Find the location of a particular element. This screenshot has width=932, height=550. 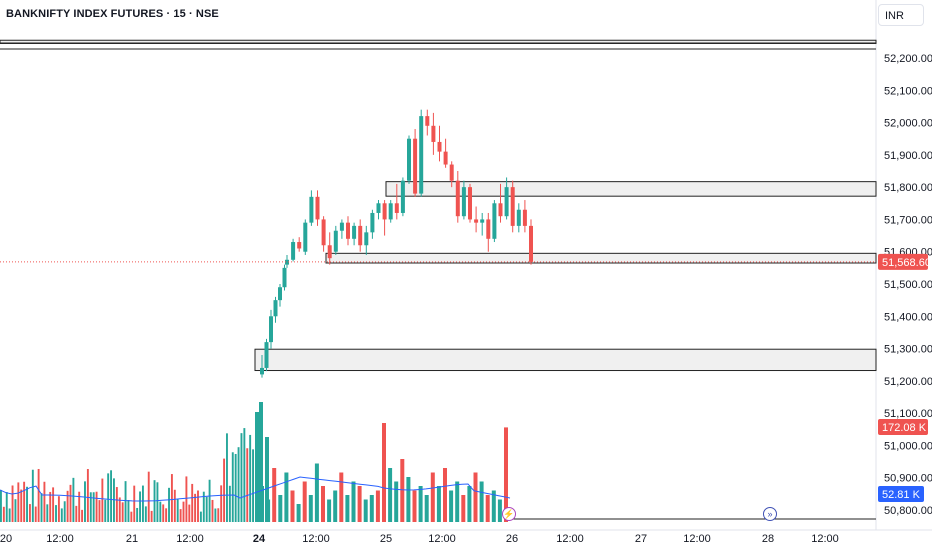

volume-last-tag is located at coordinates (903, 427).